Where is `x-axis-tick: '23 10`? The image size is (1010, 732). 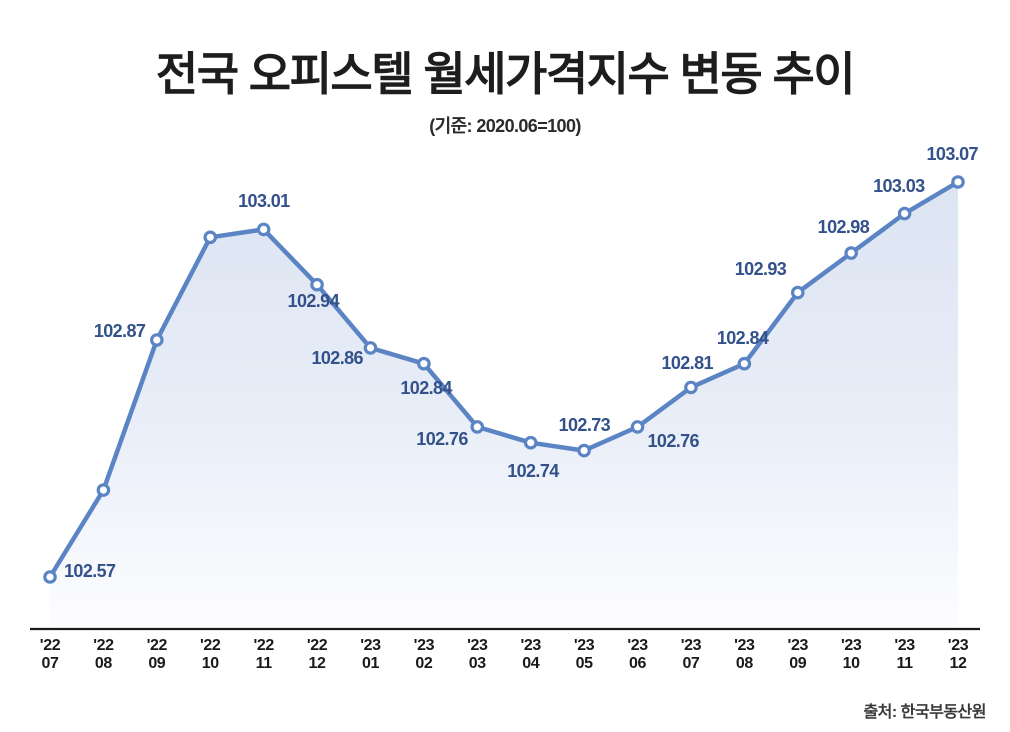 x-axis-tick: '23 10 is located at coordinates (851, 655).